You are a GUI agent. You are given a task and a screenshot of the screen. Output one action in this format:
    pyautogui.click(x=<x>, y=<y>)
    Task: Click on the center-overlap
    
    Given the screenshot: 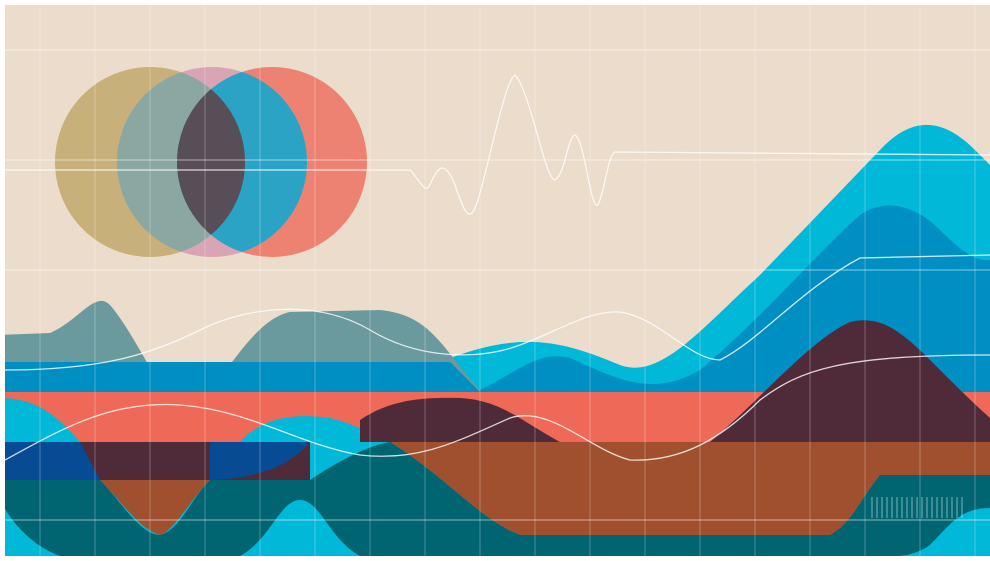 What is the action you would take?
    pyautogui.click(x=211, y=162)
    